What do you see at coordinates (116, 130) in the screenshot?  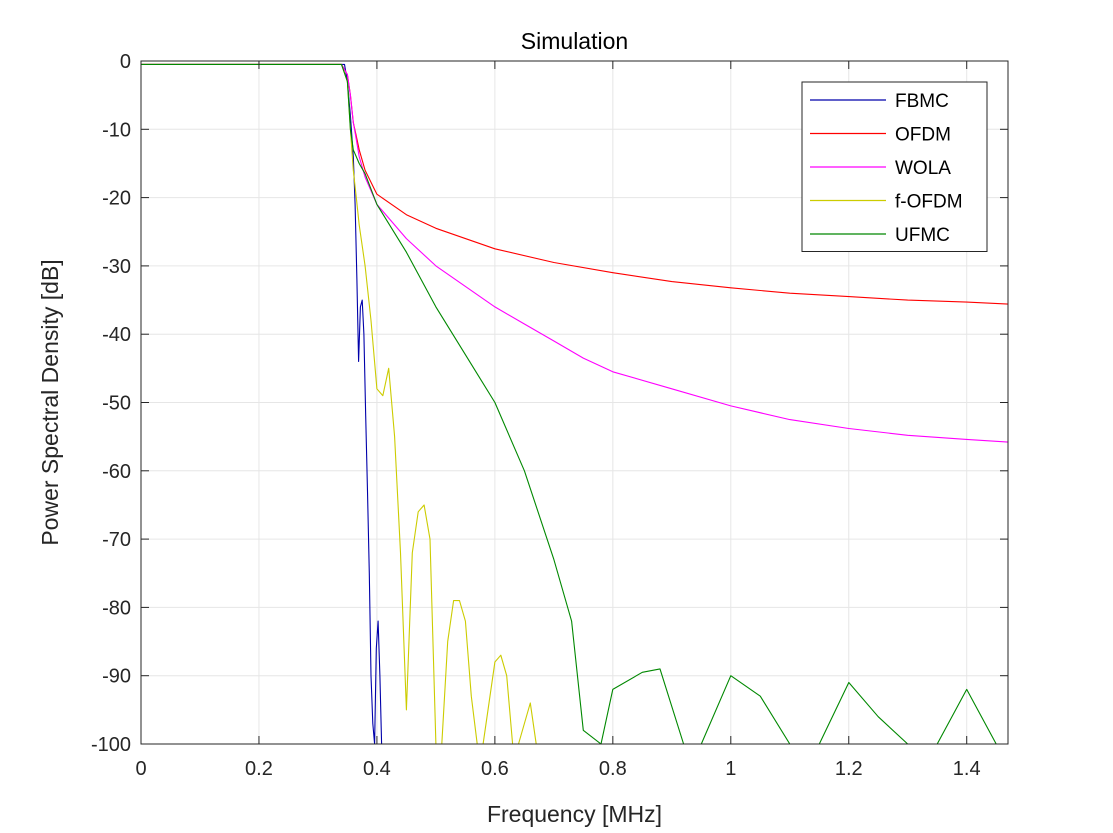 I see `y-tick-label: -10` at bounding box center [116, 130].